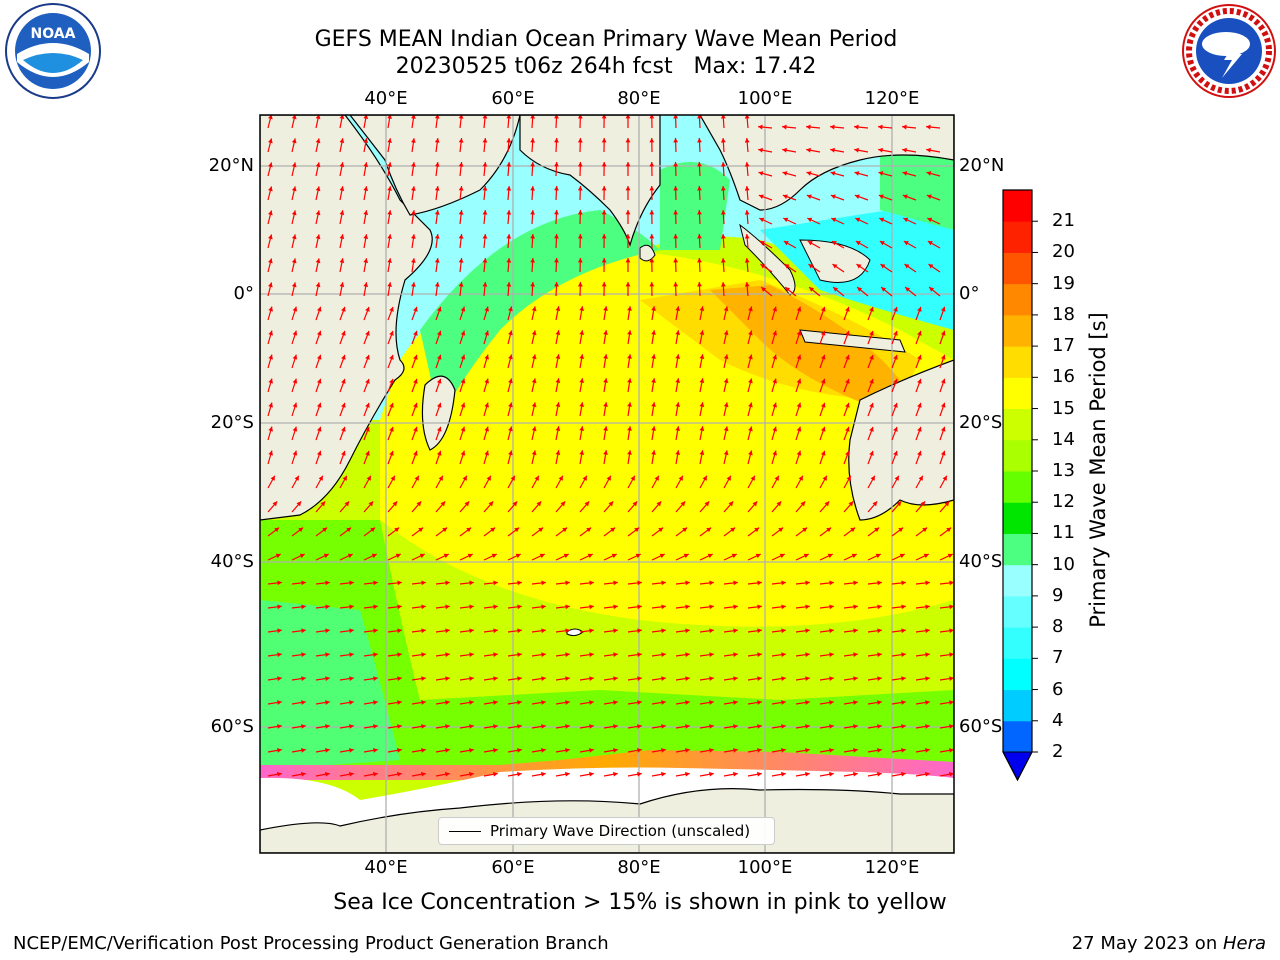 The width and height of the screenshot is (1280, 960). What do you see at coordinates (1058, 627) in the screenshot?
I see `colorbar-tick-label: 8` at bounding box center [1058, 627].